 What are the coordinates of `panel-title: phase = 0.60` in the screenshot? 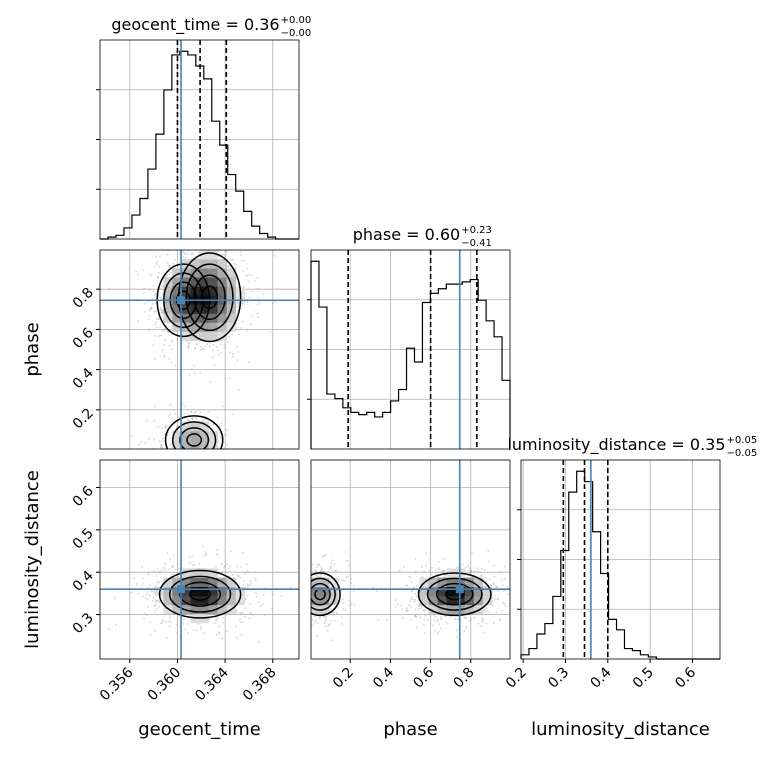 It's located at (406, 234).